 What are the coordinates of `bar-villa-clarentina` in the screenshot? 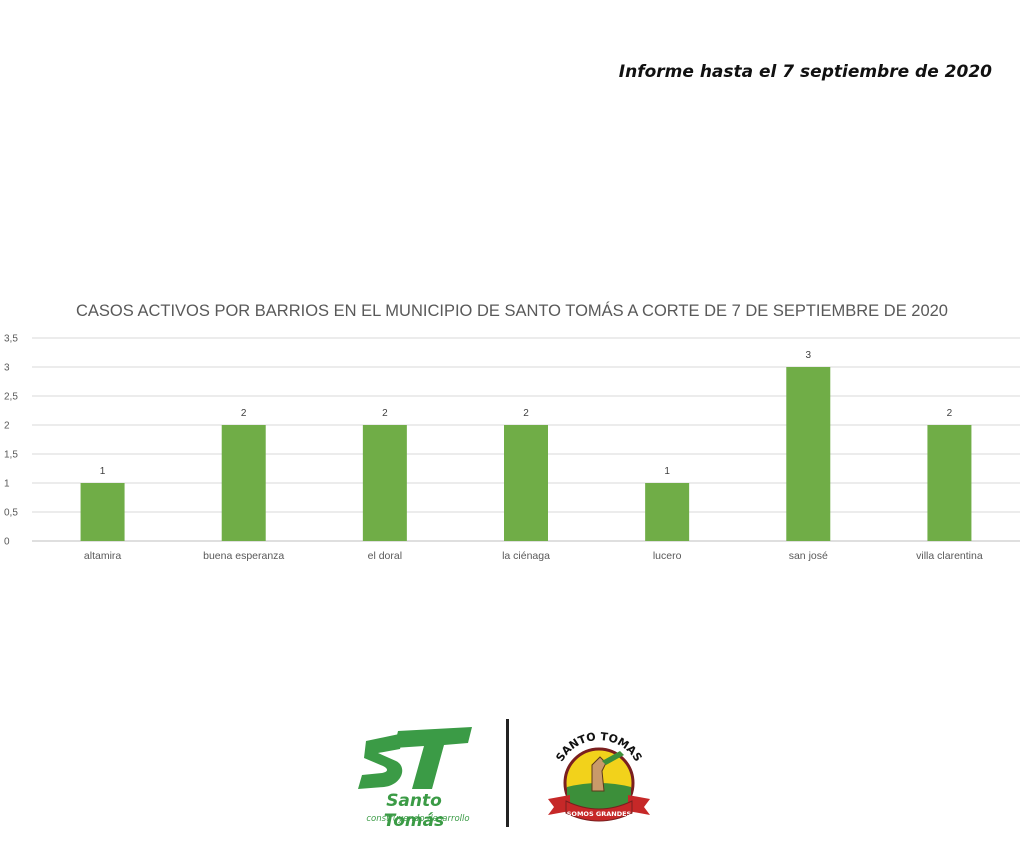 It's located at (949, 483).